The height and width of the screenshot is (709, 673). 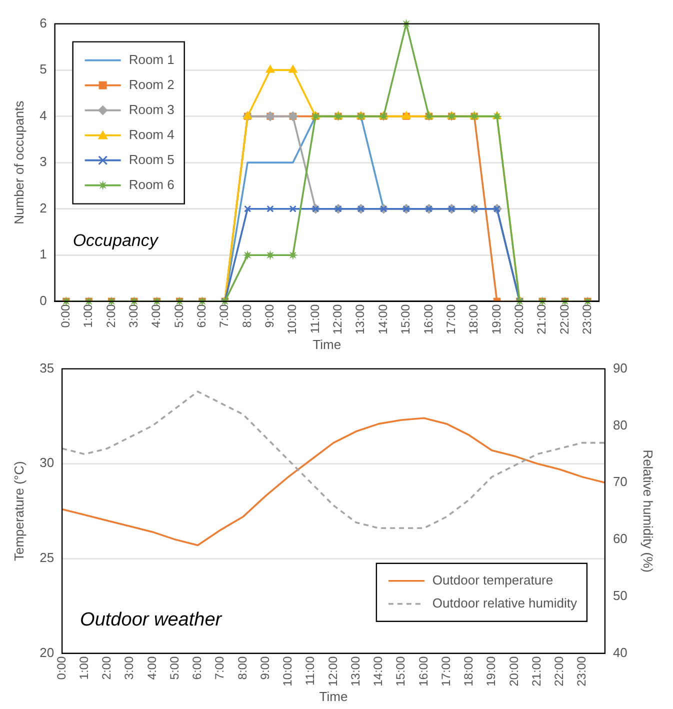 I want to click on y-tick-label: 0, so click(x=43, y=300).